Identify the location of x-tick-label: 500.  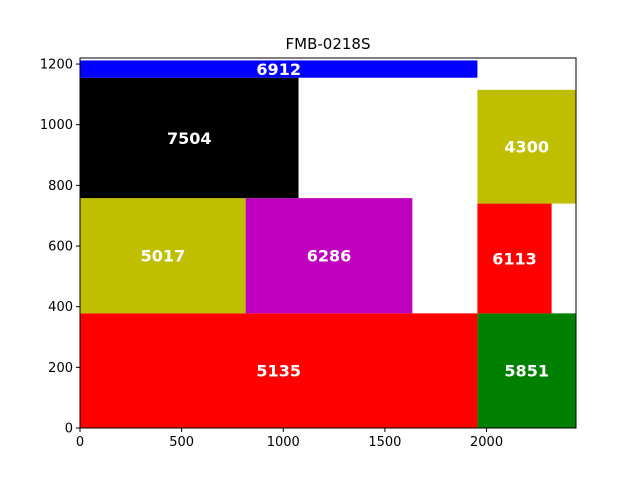
(181, 442).